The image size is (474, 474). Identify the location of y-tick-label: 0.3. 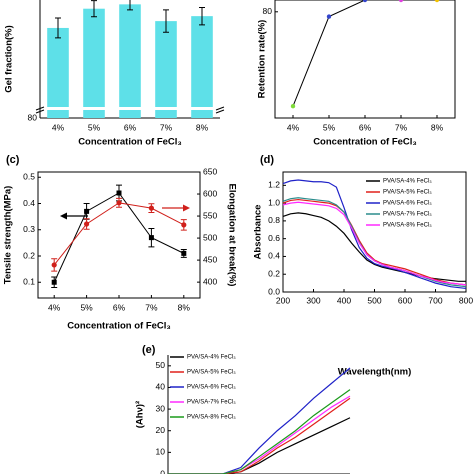
(29, 229).